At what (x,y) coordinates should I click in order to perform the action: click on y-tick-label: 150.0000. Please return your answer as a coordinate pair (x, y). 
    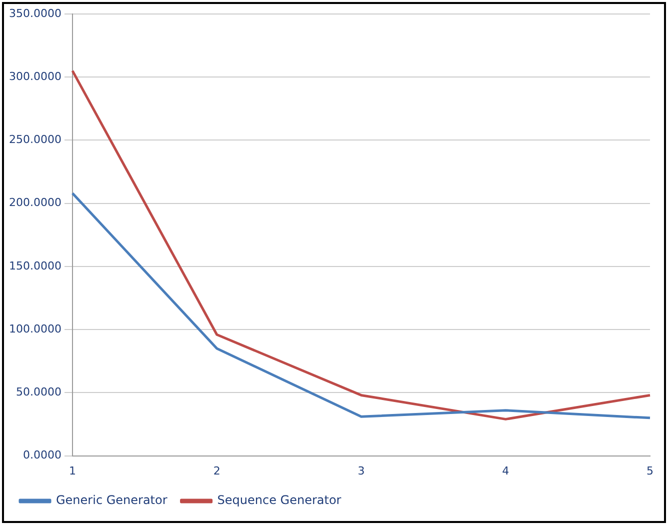
    Looking at the image, I should click on (35, 265).